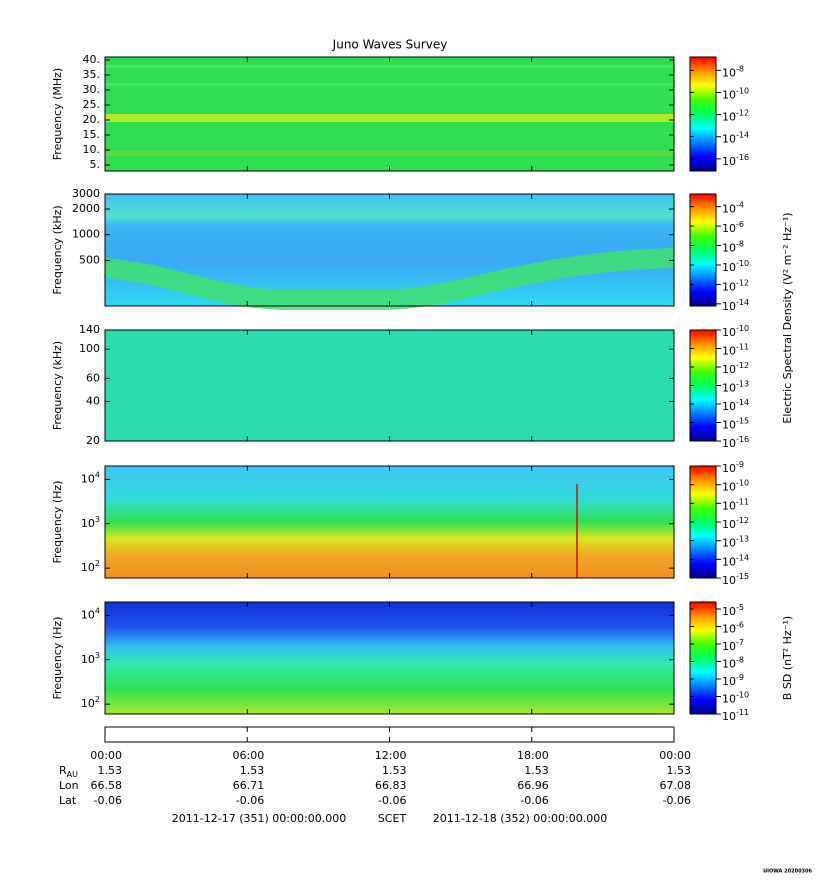  Describe the element at coordinates (392, 818) in the screenshot. I see `time-frame: SCET` at that location.